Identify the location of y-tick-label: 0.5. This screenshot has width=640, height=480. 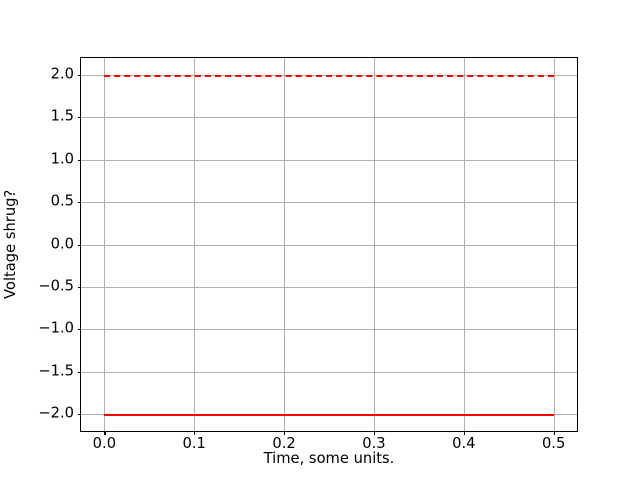
(62, 201).